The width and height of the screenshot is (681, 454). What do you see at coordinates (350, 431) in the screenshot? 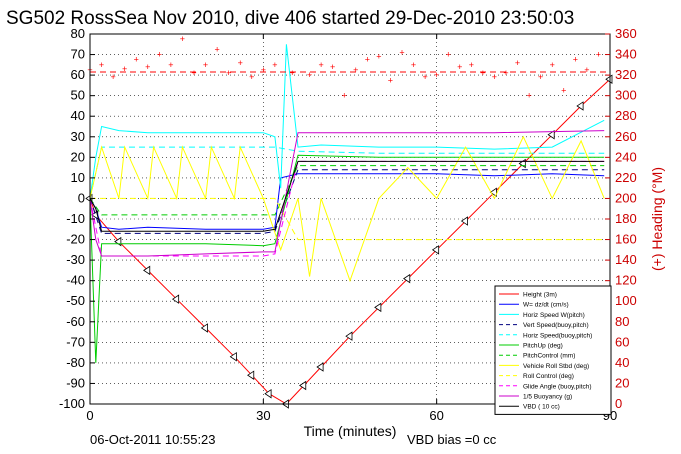
I see `x-axis-label: Time (minutes)` at bounding box center [350, 431].